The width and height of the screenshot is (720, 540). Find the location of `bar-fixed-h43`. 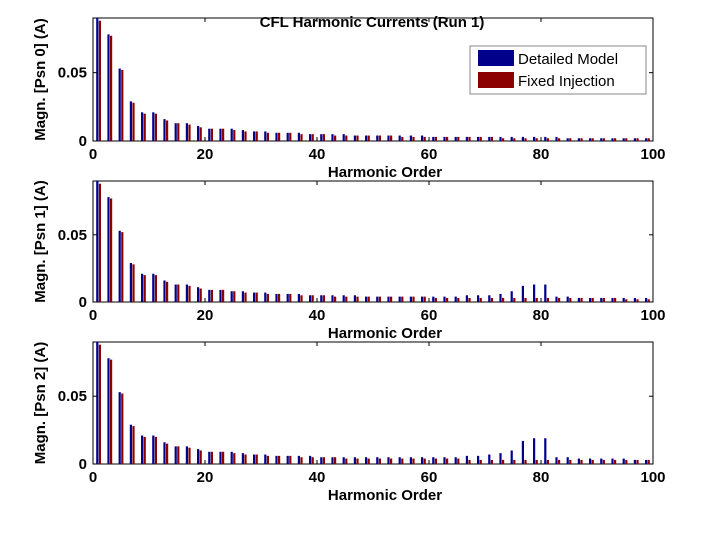

bar-fixed-h43 is located at coordinates (335, 299).